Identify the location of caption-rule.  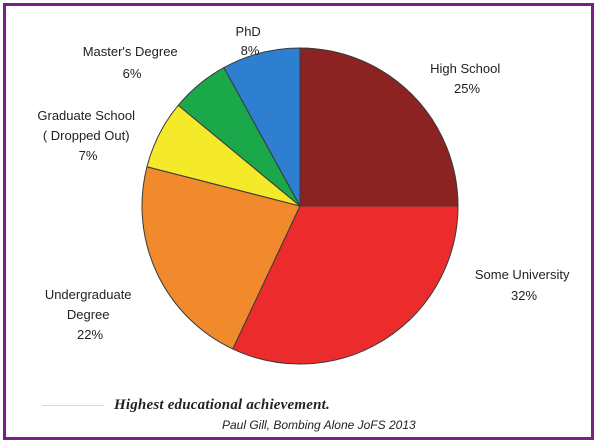
(73, 405).